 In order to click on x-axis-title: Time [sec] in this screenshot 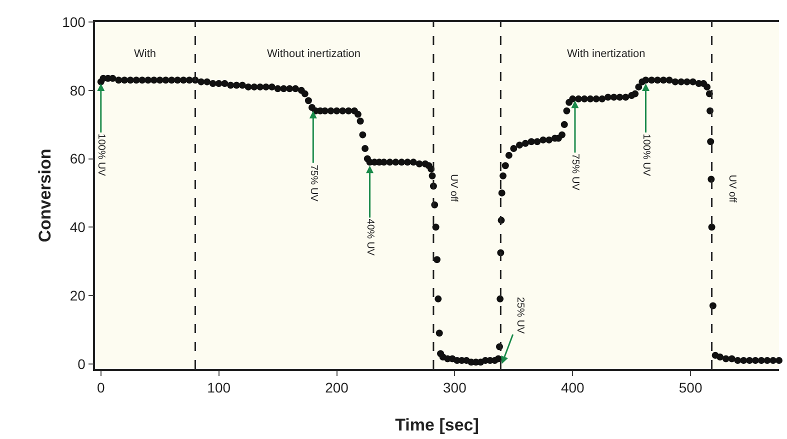, I will do `click(437, 425)`.